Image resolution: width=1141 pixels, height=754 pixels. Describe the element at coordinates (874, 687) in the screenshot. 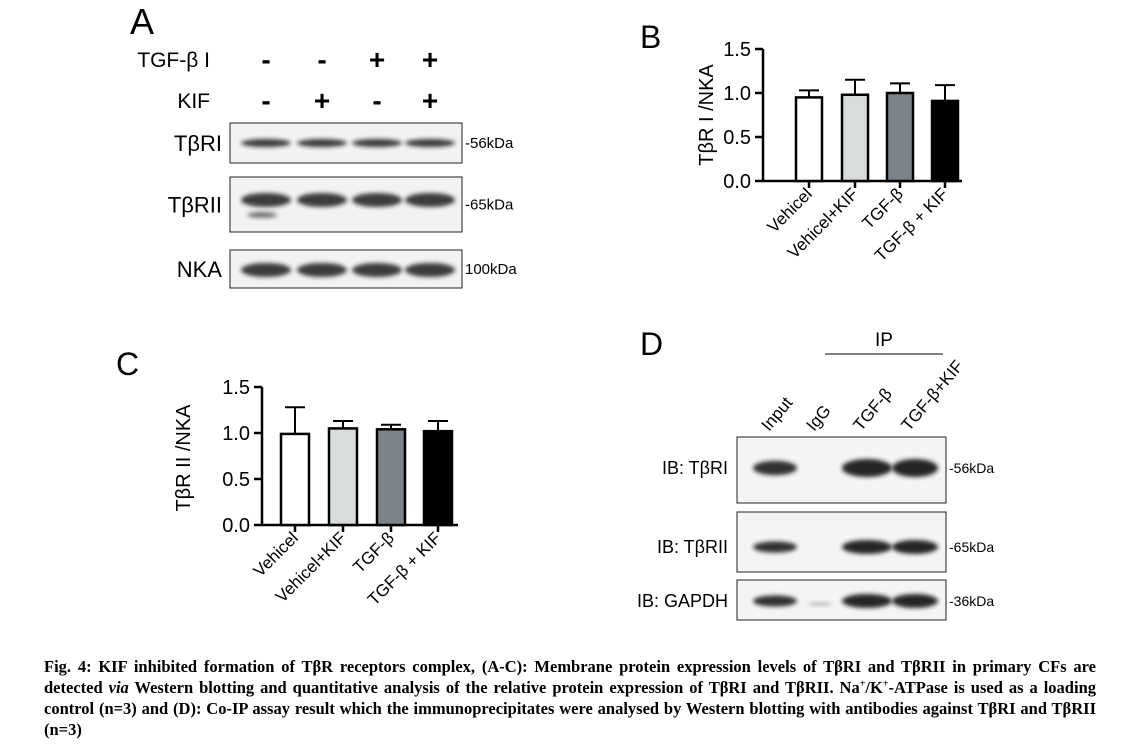

I see `caption-text: /K` at that location.